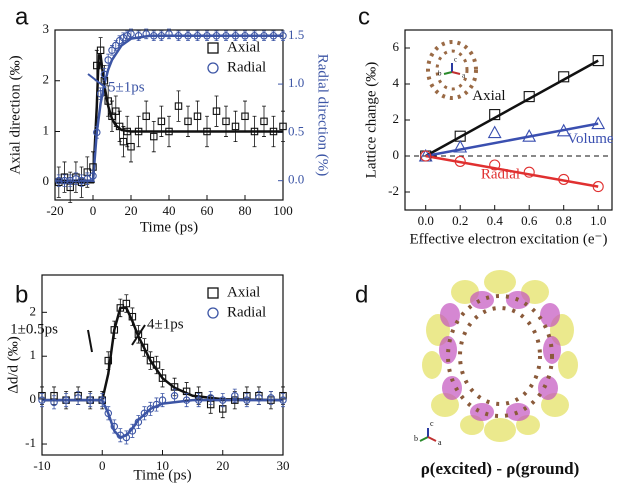  I want to click on y-axis-label: Δd/d (‰), so click(13, 365).